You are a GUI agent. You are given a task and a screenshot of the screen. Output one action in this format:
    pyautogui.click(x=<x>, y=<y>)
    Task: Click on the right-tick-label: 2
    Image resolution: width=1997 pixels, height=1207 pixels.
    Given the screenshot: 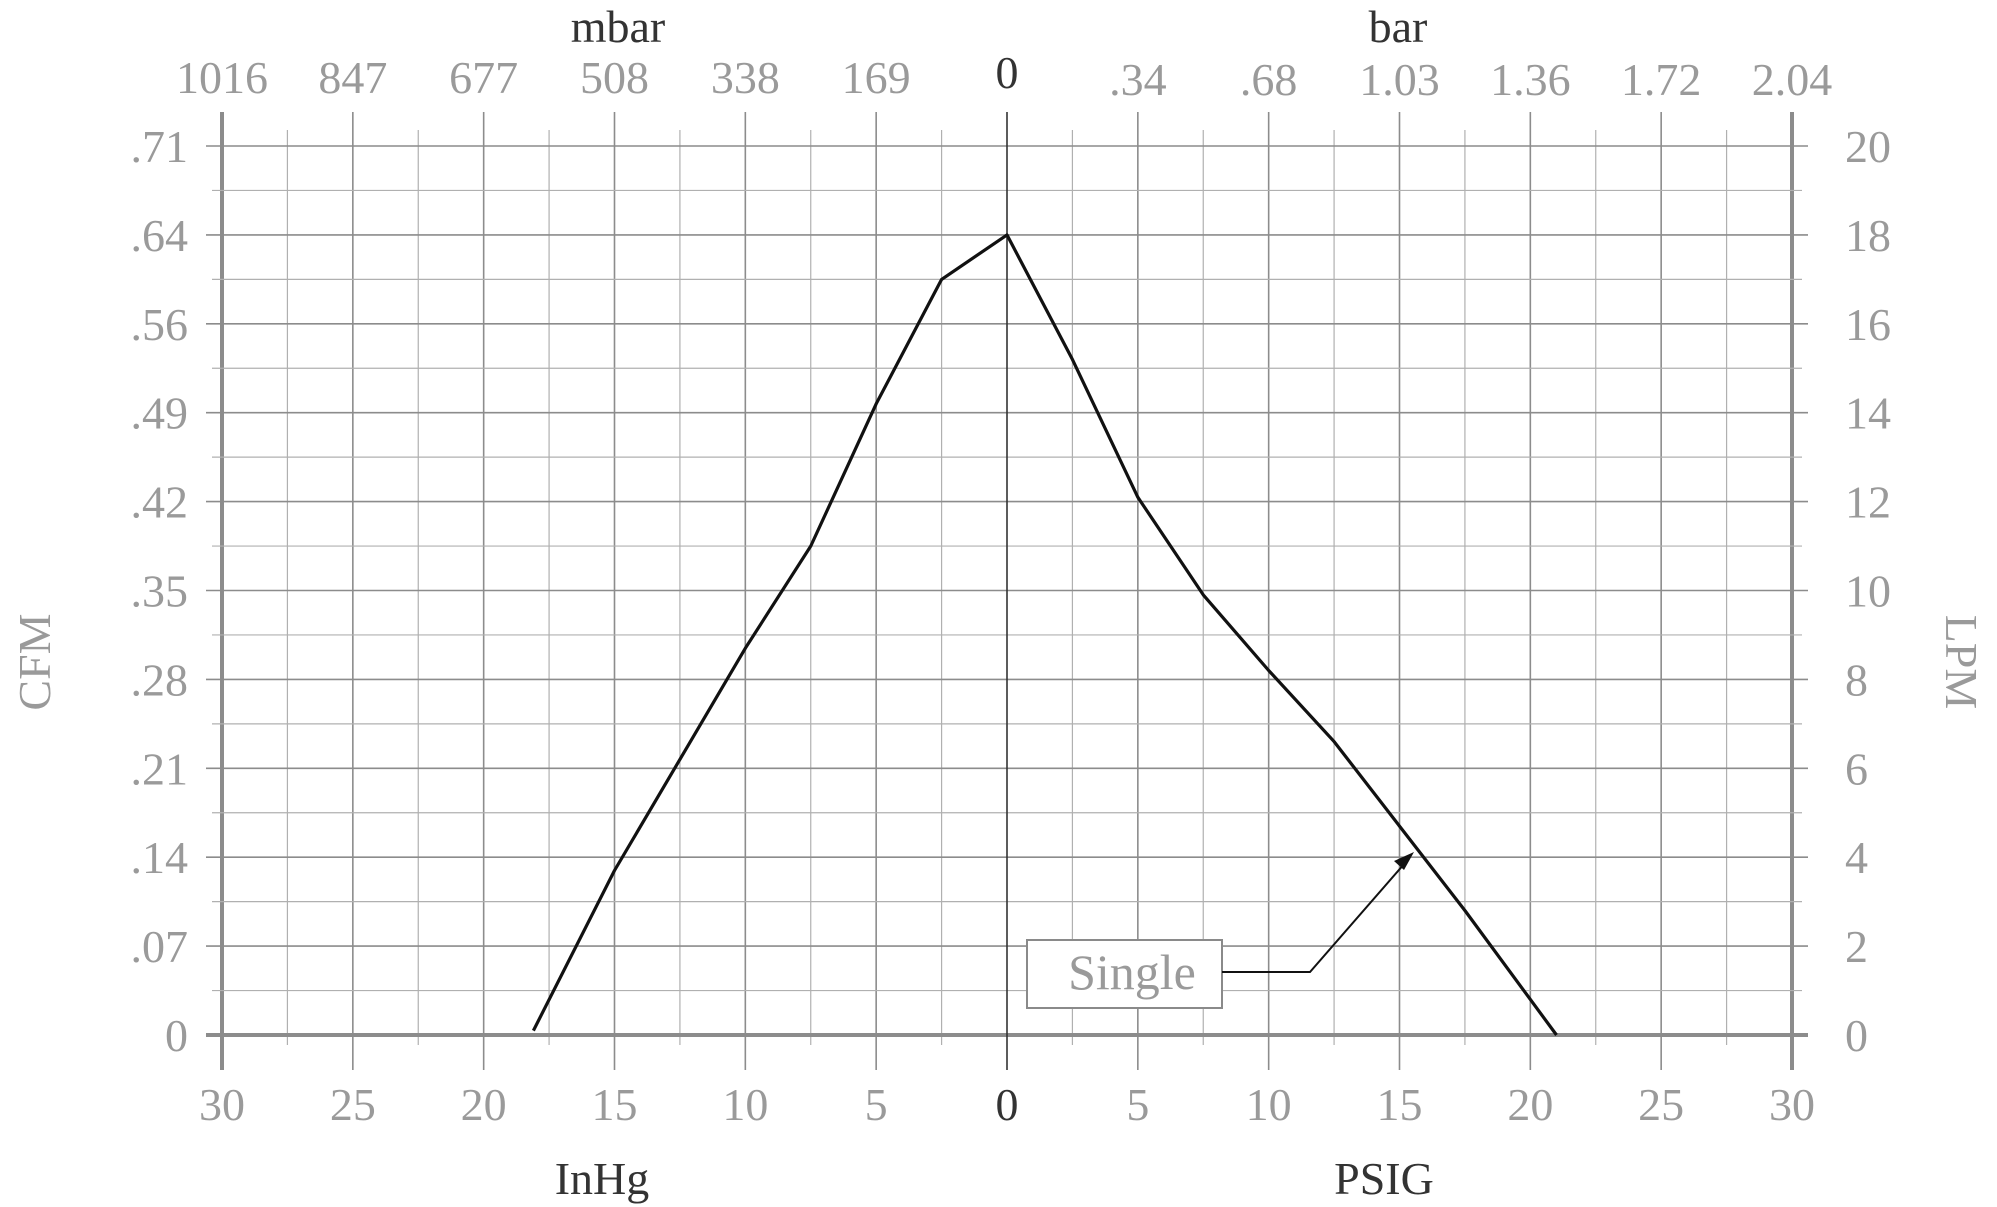 What is the action you would take?
    pyautogui.click(x=1856, y=946)
    